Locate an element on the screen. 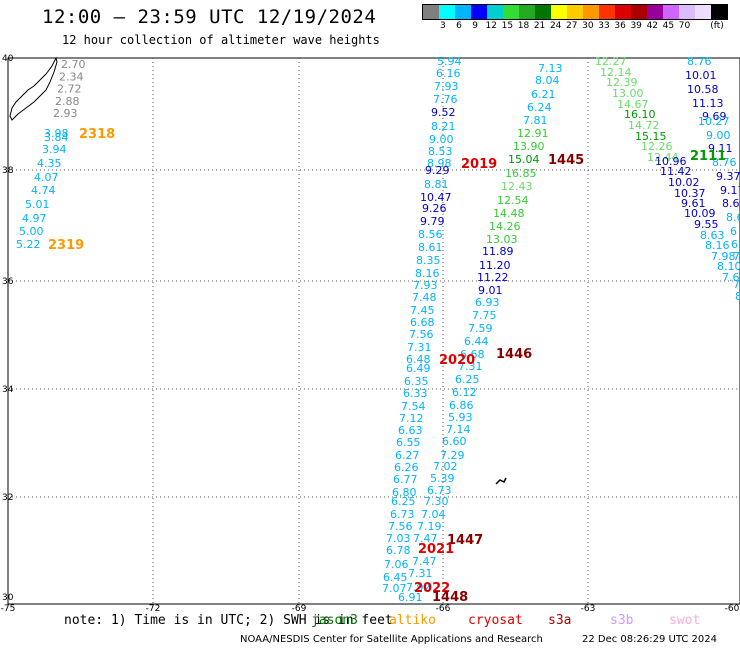 The image size is (740, 650). center-track-value: 6.68 is located at coordinates (422, 322).